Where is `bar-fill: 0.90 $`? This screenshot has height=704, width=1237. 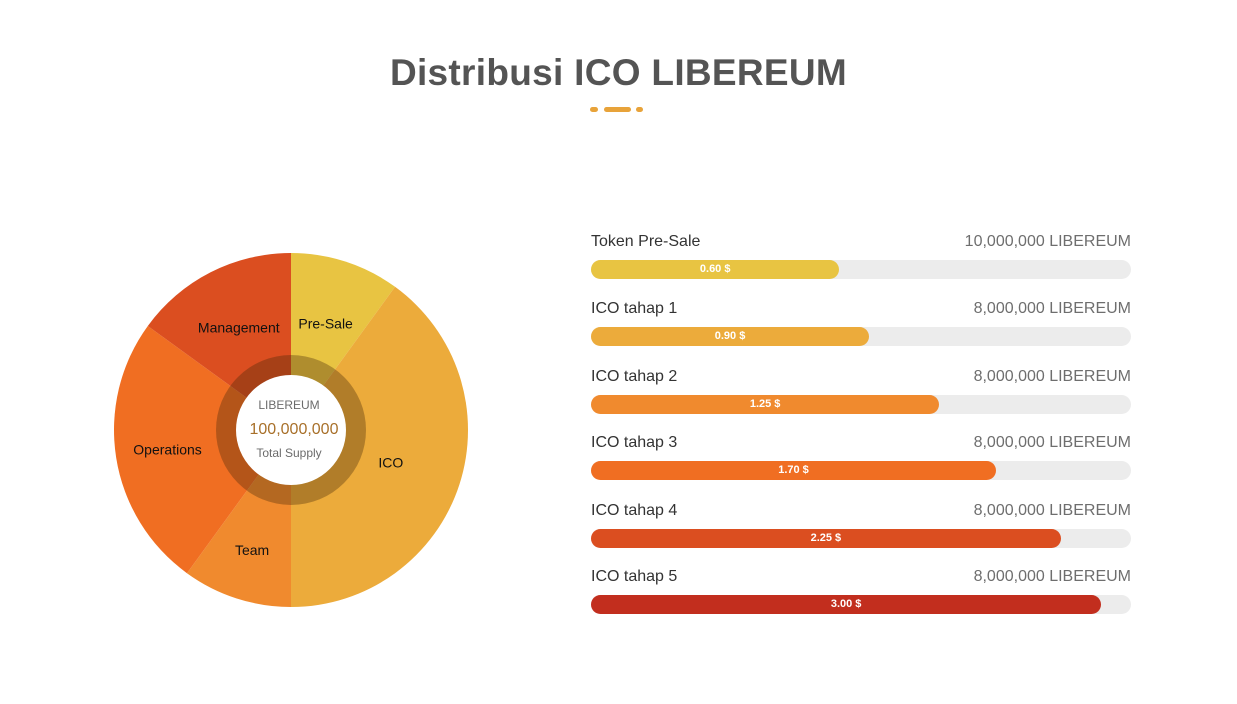 bar-fill: 0.90 $ is located at coordinates (730, 336).